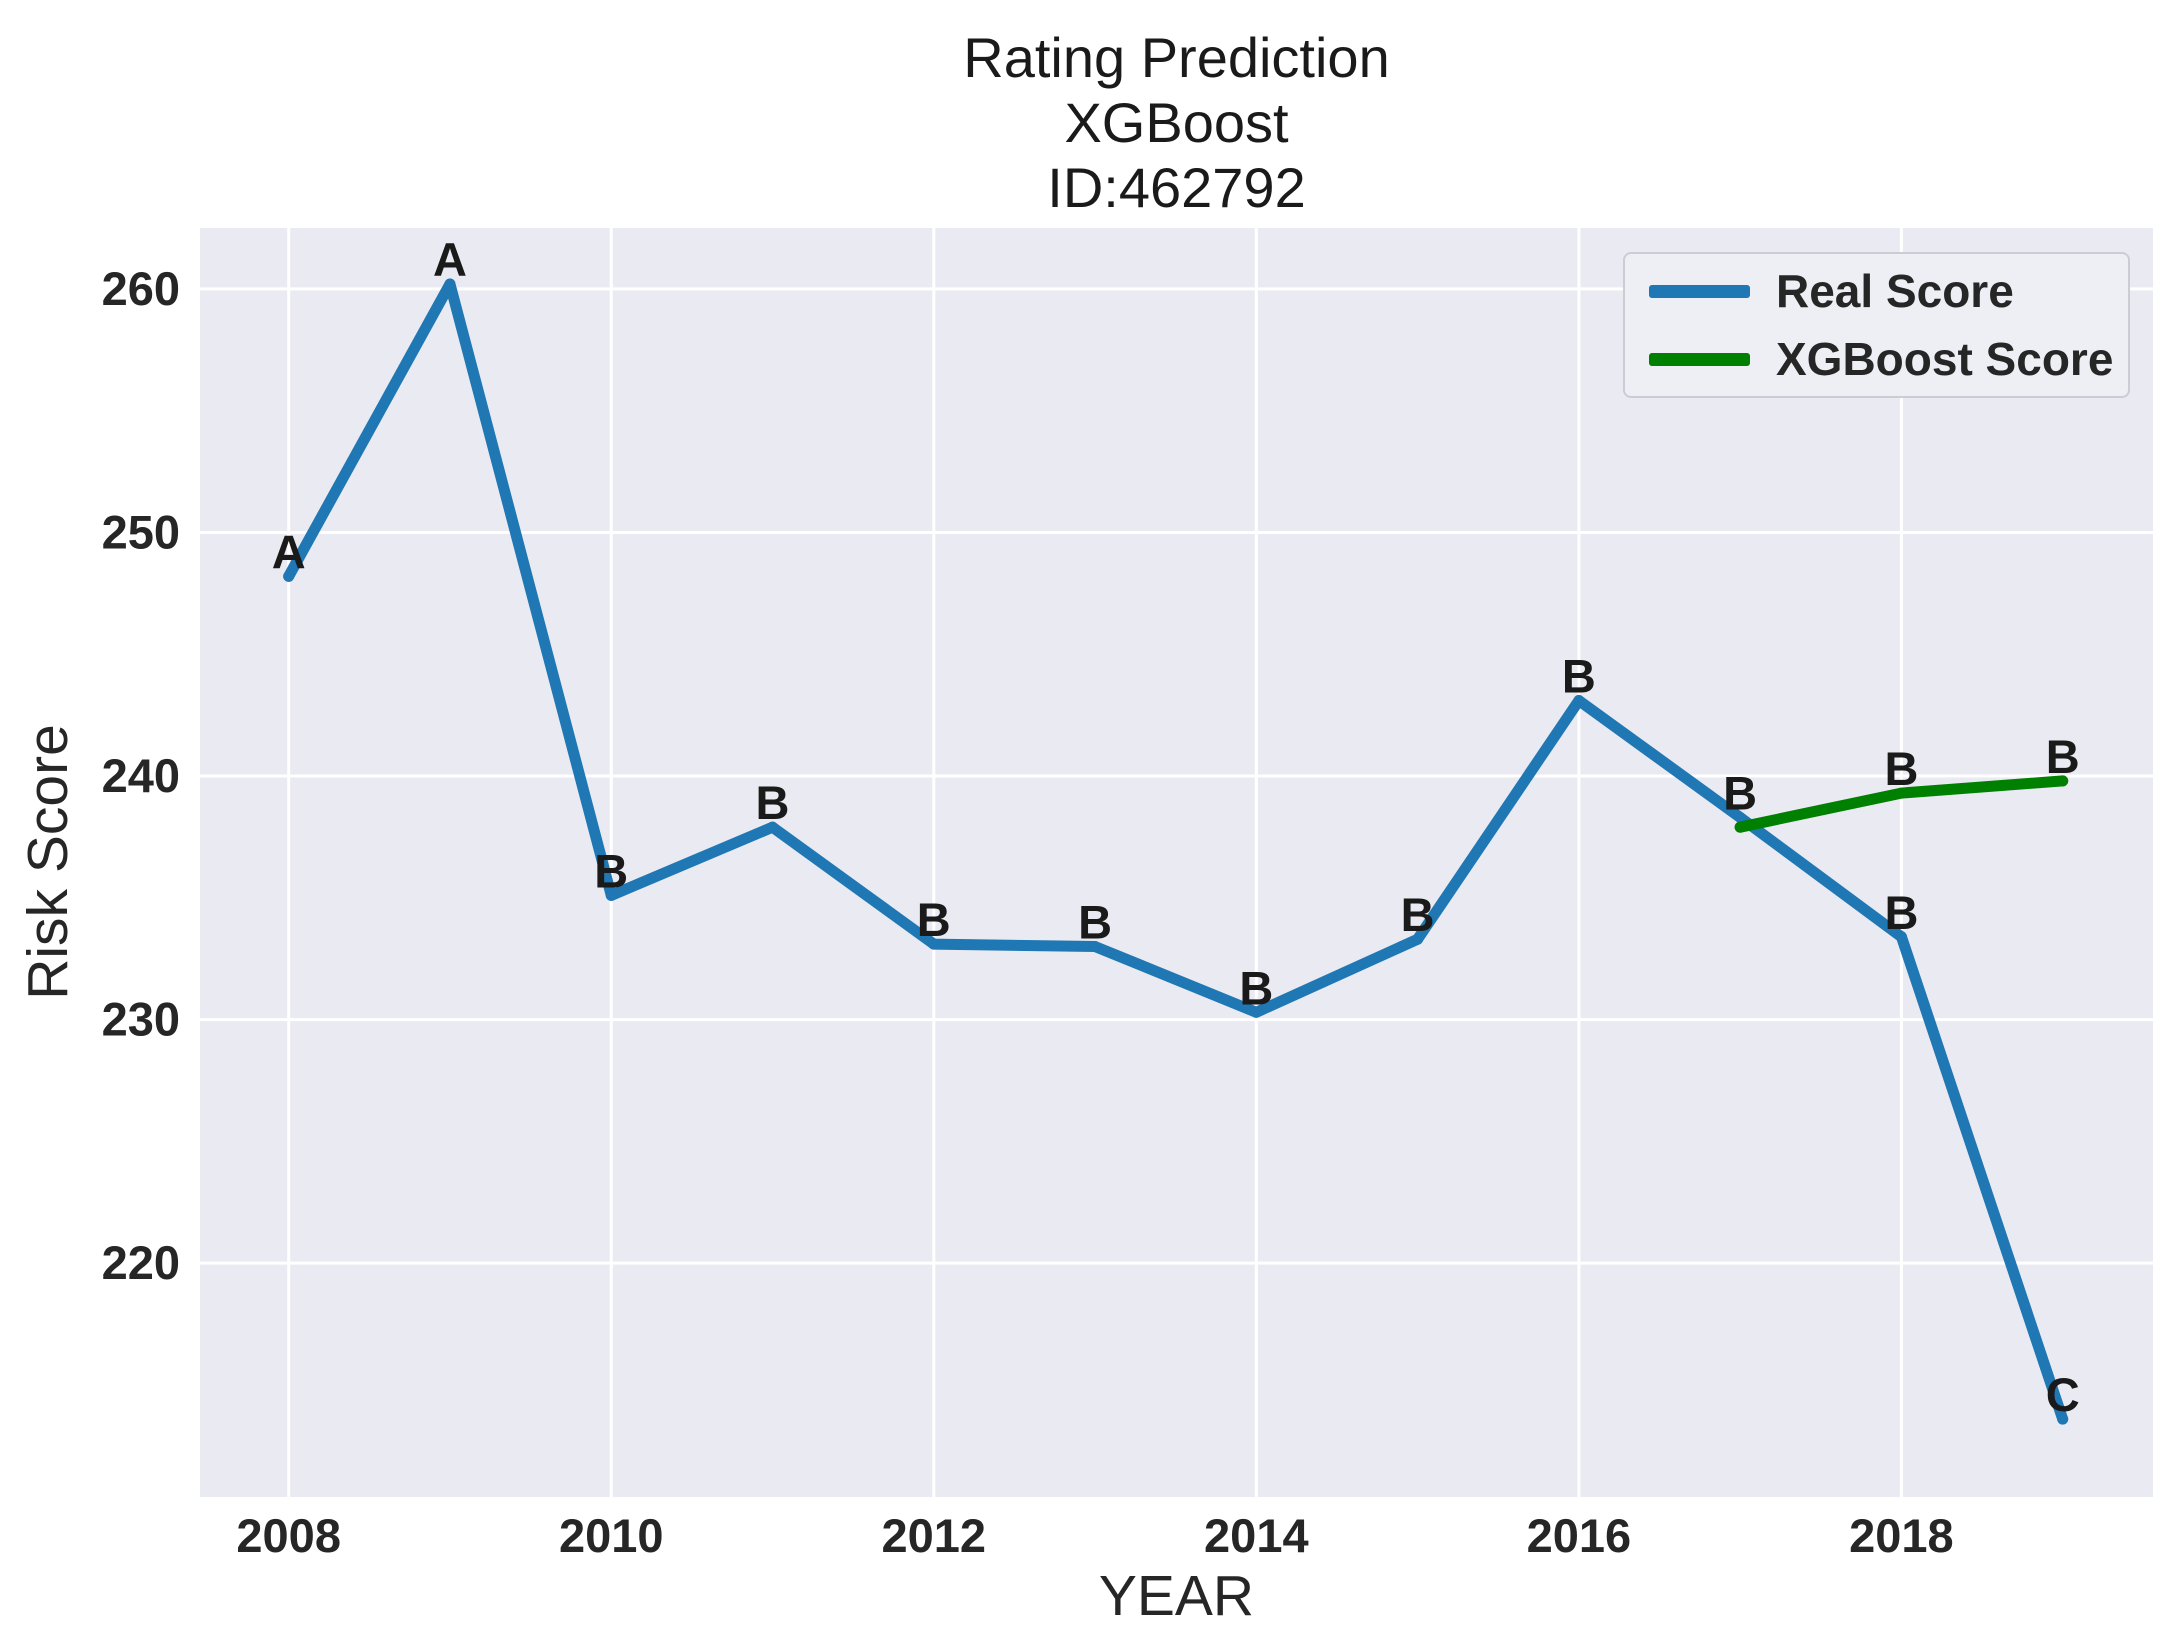 This screenshot has height=1646, width=2178. Describe the element at coordinates (611, 1535) in the screenshot. I see `x-tick-label: 2010` at that location.